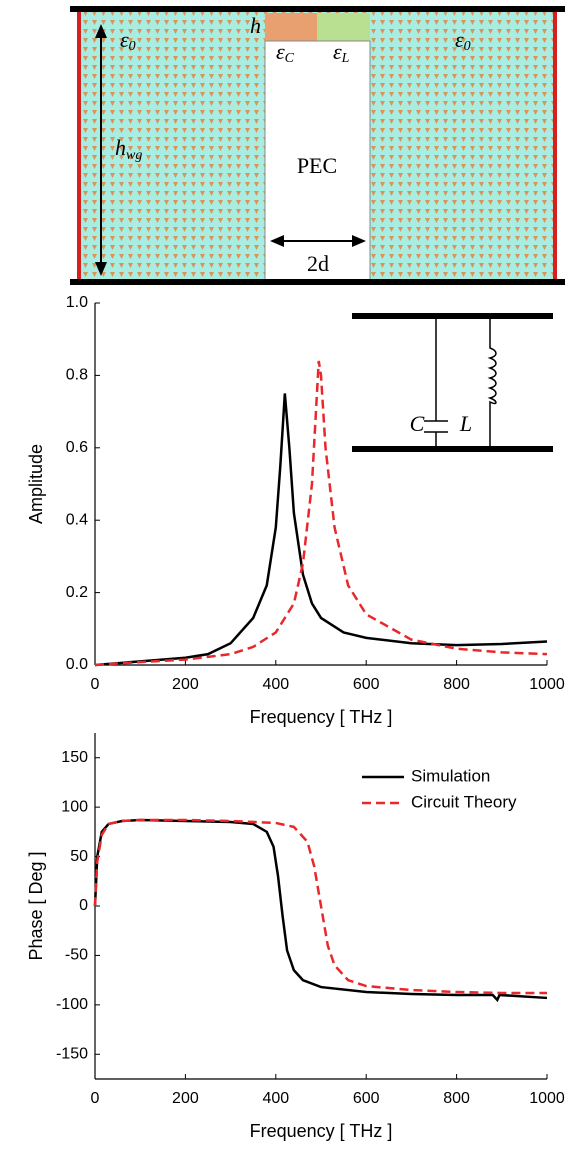  Describe the element at coordinates (417, 423) in the screenshot. I see `circuit-label: C` at that location.